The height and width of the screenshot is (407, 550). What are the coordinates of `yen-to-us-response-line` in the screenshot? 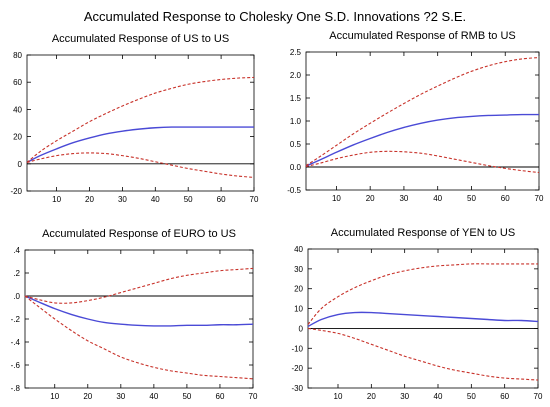 It's located at (423, 319).